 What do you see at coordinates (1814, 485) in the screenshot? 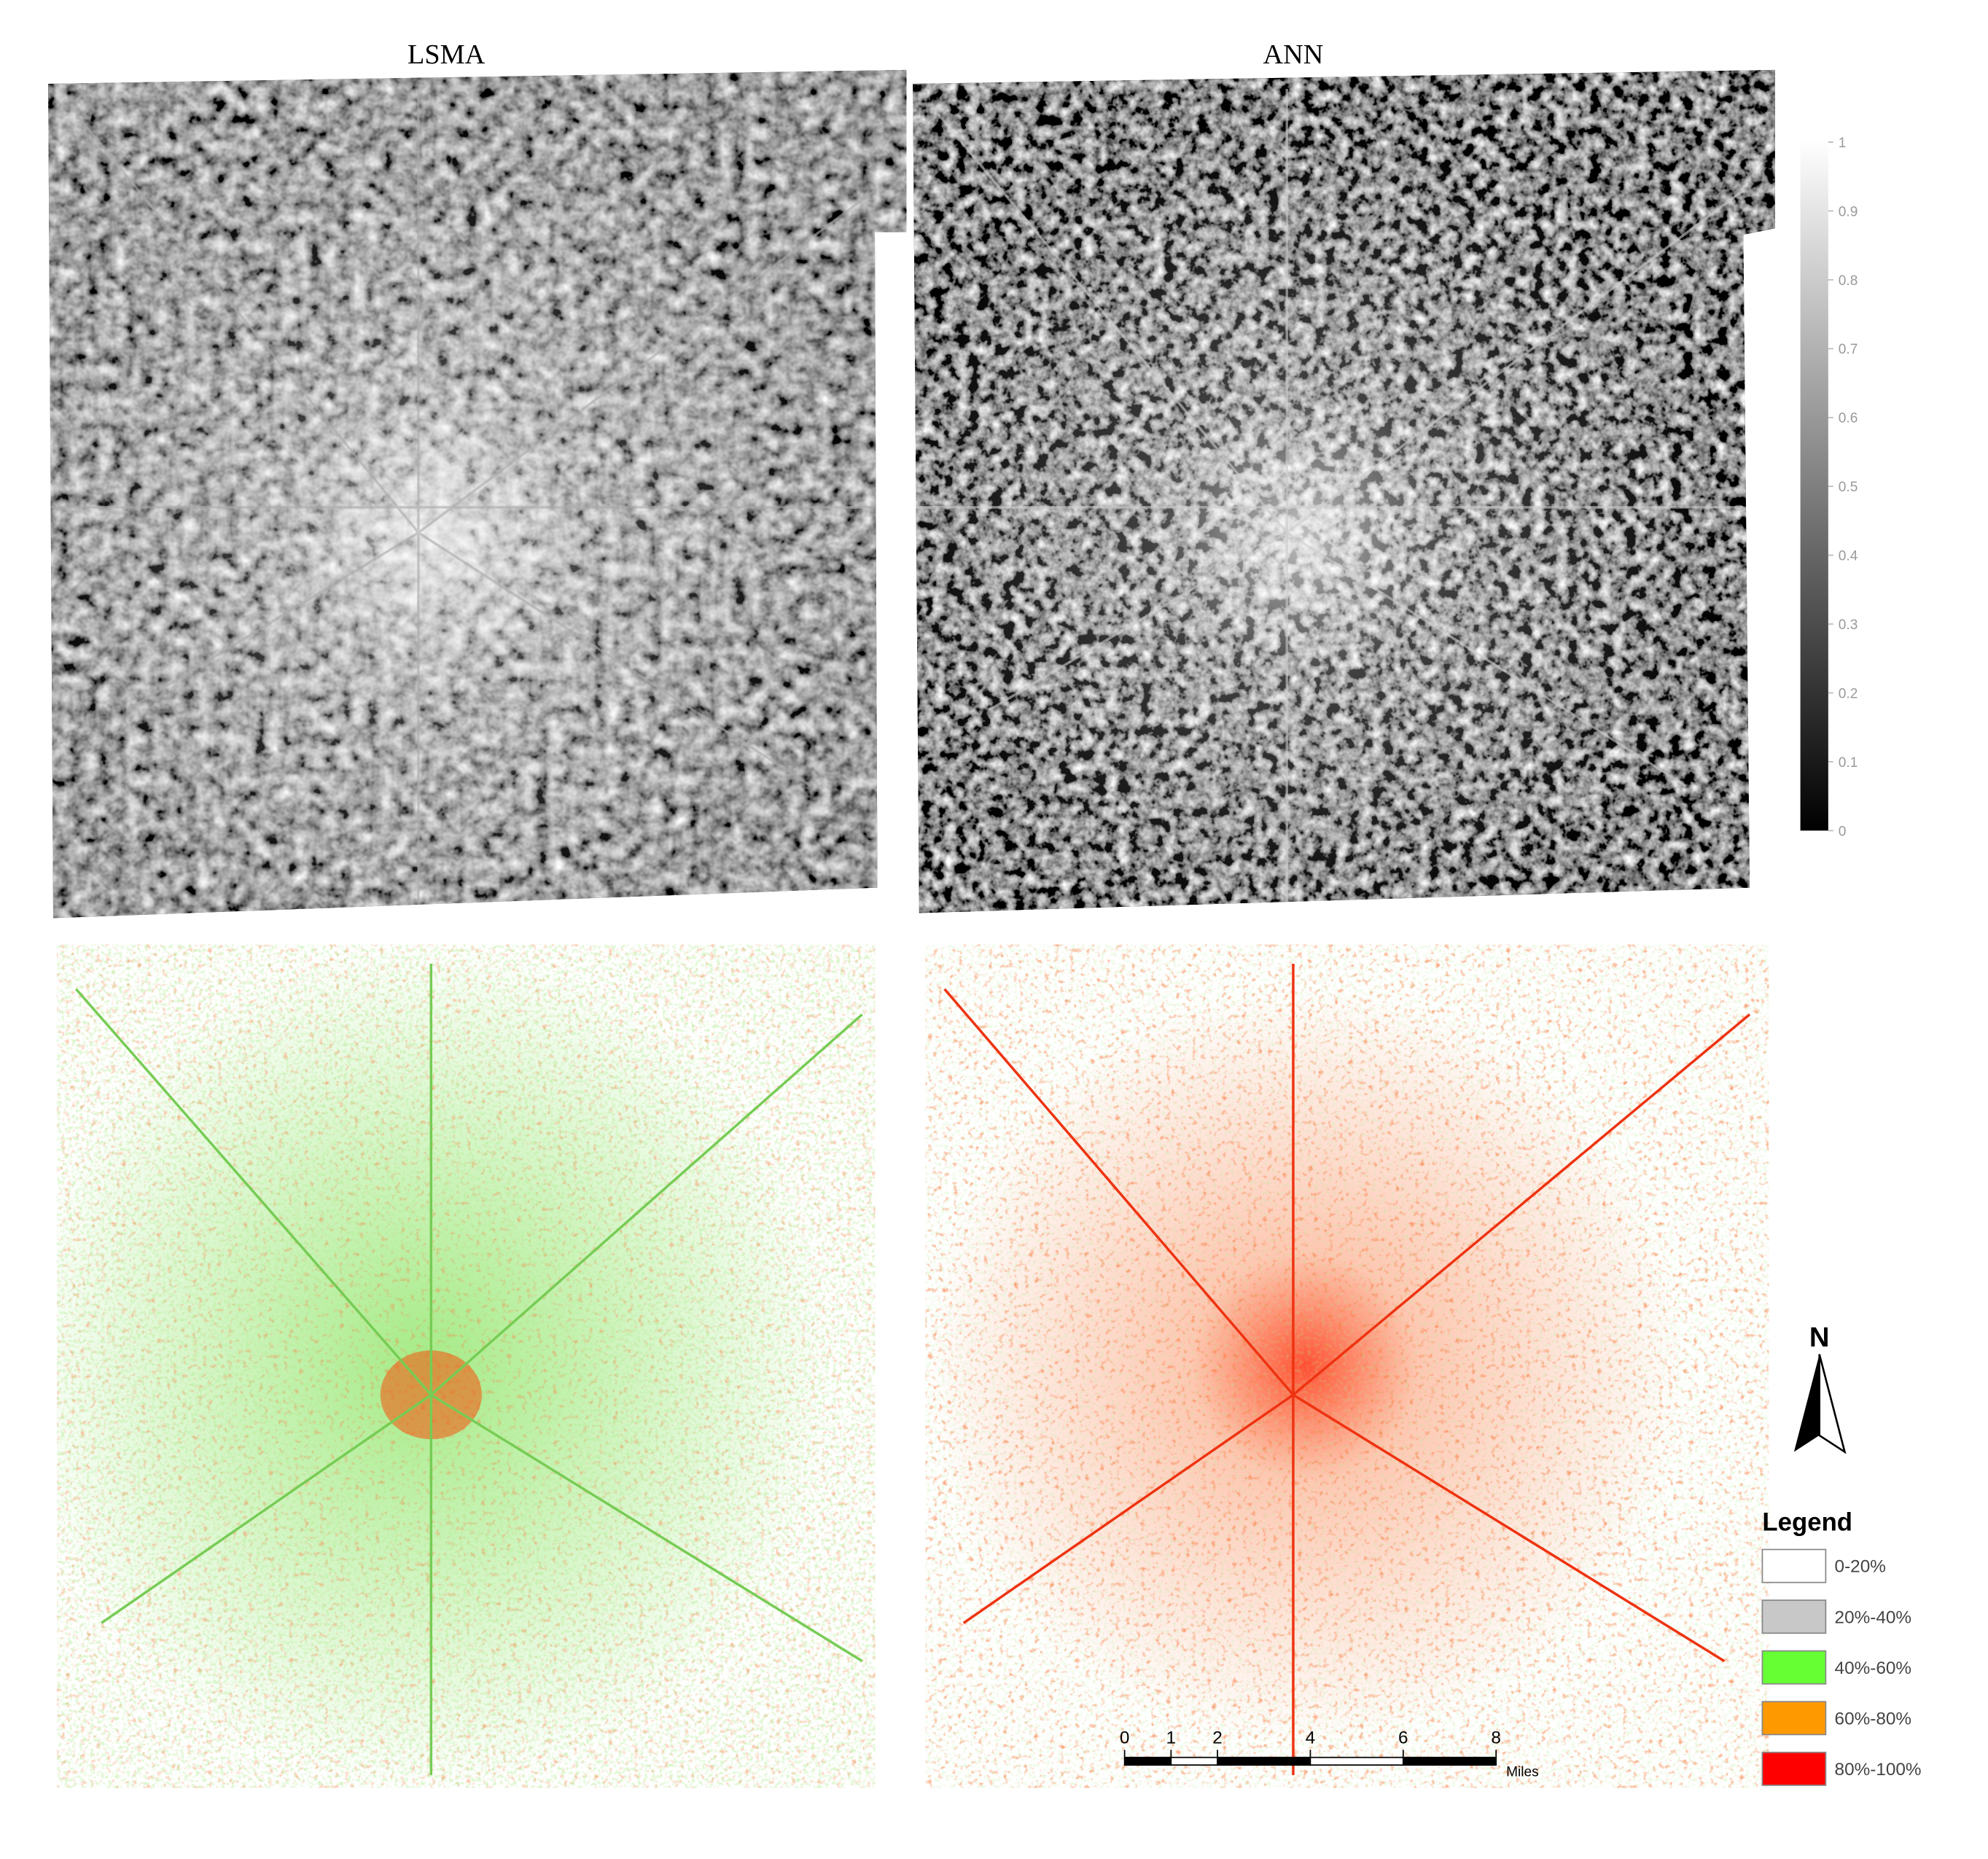
I see `colorbar` at bounding box center [1814, 485].